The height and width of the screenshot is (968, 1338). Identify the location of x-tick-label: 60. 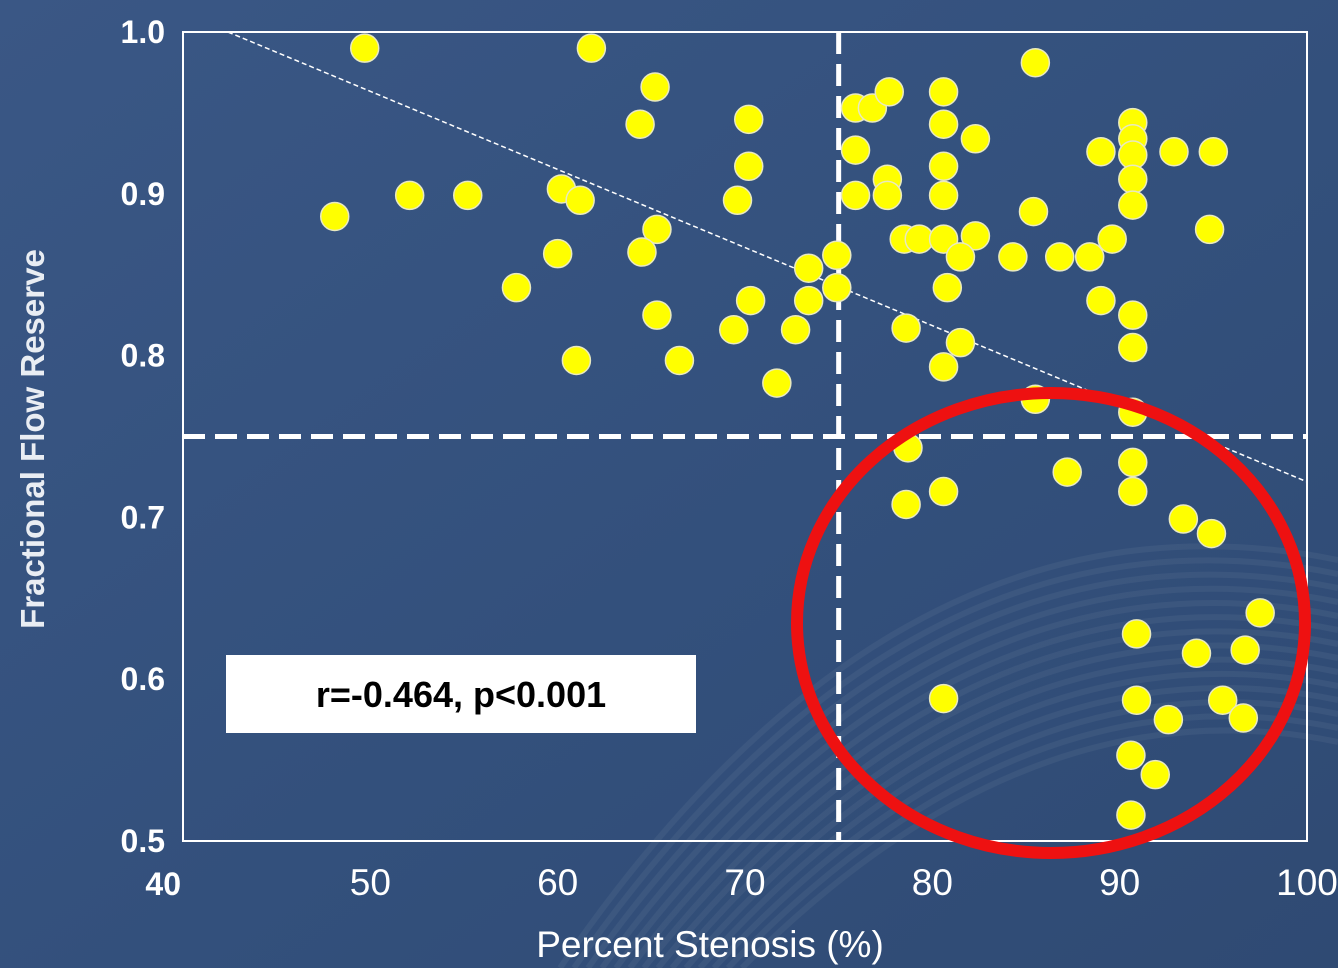
(557, 882).